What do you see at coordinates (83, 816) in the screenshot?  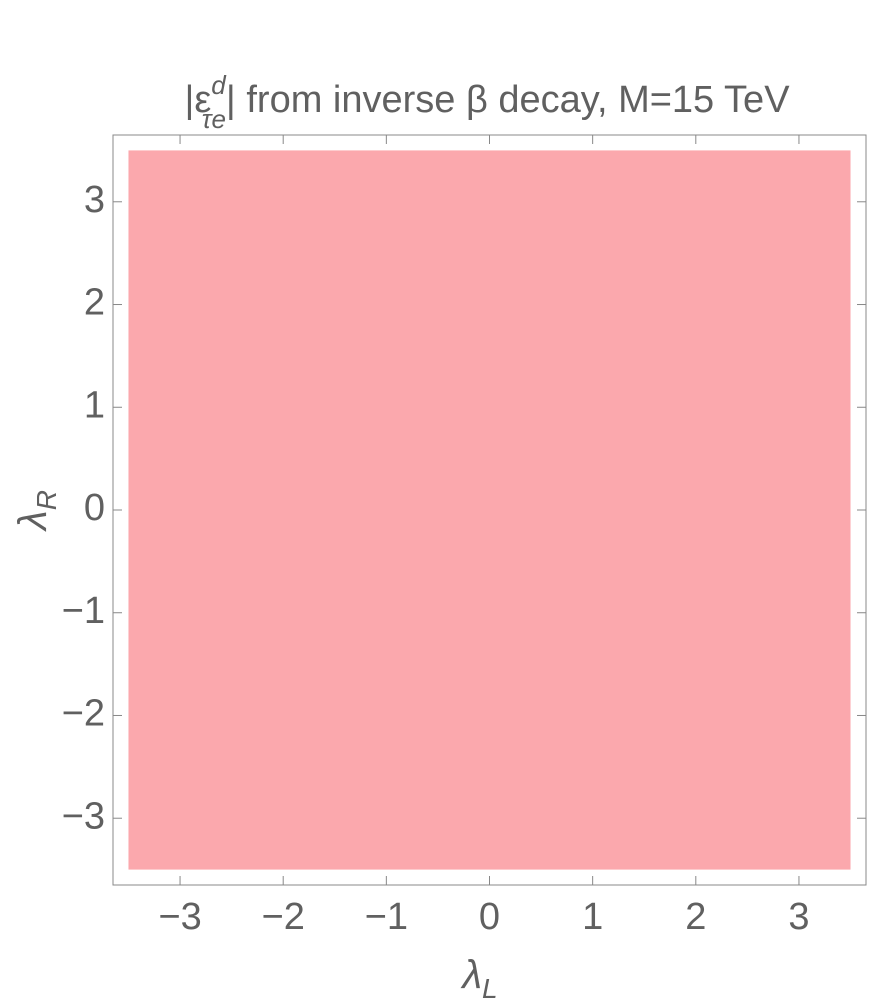 I see `y-tick-label: −3` at bounding box center [83, 816].